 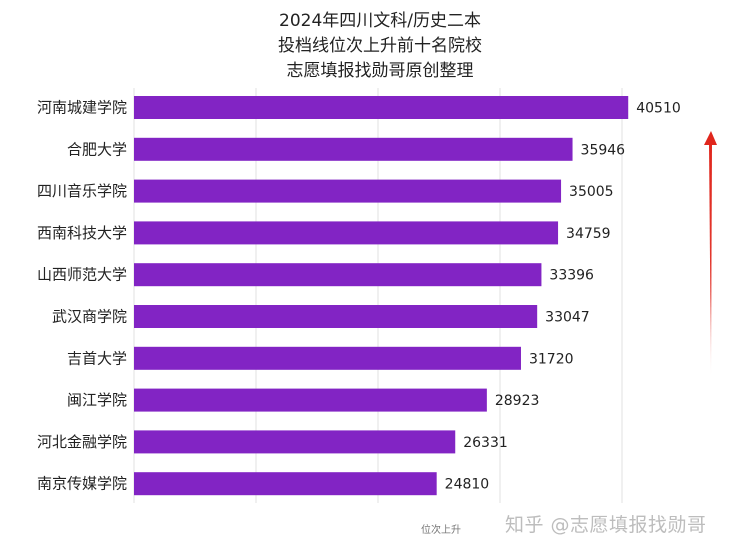 What do you see at coordinates (591, 192) in the screenshot?
I see `value-label: 35005` at bounding box center [591, 192].